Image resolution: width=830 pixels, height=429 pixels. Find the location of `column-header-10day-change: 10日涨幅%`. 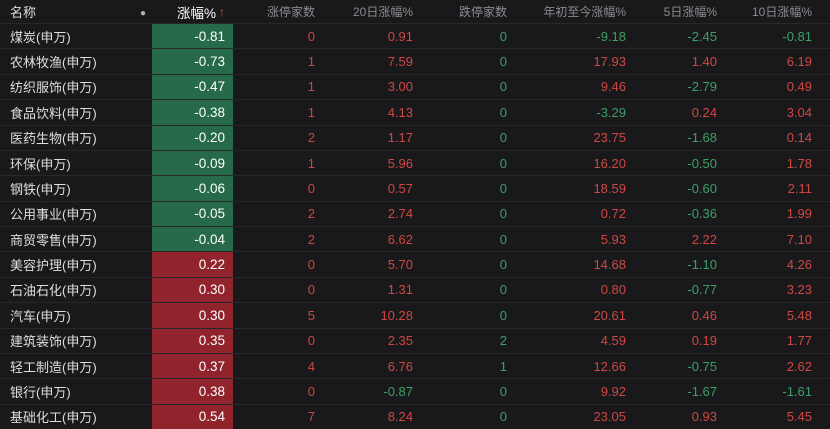

column-header-10day-change: 10日涨幅% is located at coordinates (781, 12).